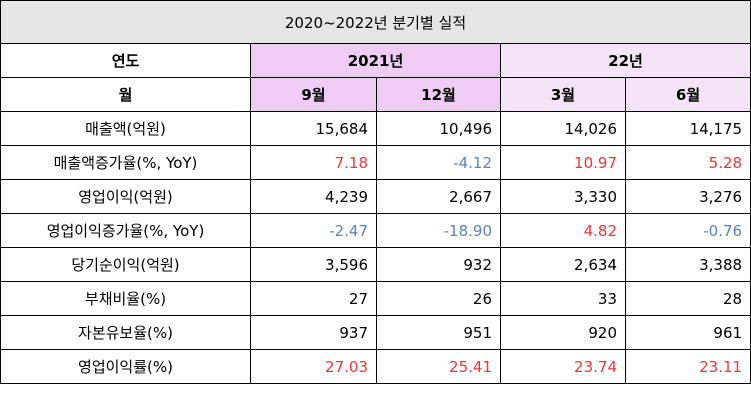 This screenshot has height=412, width=751. What do you see at coordinates (313, 332) in the screenshot?
I see `value-cell: 937` at bounding box center [313, 332].